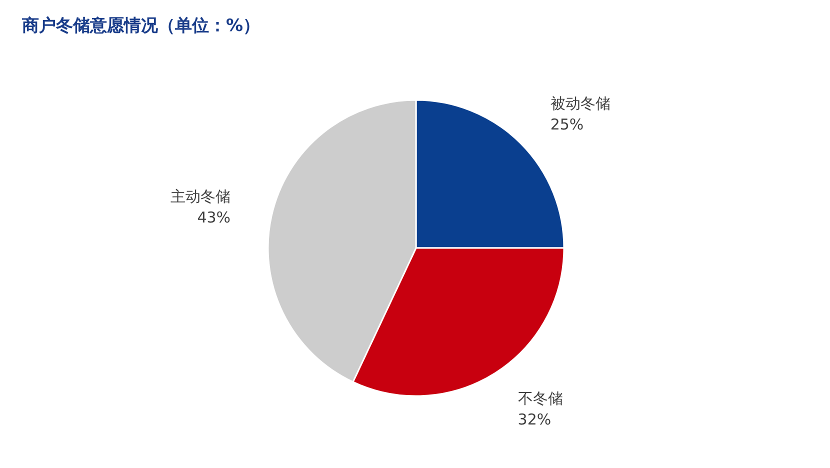 The width and height of the screenshot is (830, 468). I want to click on title: 商户冬储意愿情况（单位：%）, so click(141, 26).